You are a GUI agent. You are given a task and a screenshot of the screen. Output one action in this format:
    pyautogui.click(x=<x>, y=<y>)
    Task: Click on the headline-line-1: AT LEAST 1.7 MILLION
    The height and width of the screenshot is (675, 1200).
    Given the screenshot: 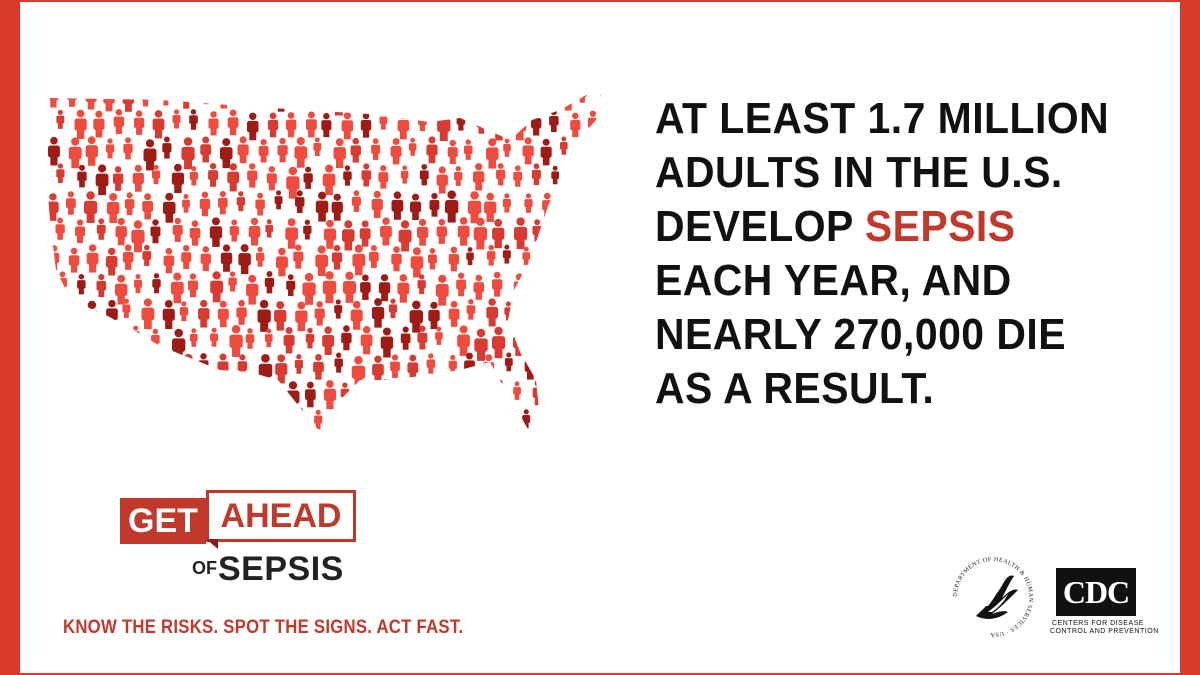 What is the action you would take?
    pyautogui.click(x=882, y=118)
    